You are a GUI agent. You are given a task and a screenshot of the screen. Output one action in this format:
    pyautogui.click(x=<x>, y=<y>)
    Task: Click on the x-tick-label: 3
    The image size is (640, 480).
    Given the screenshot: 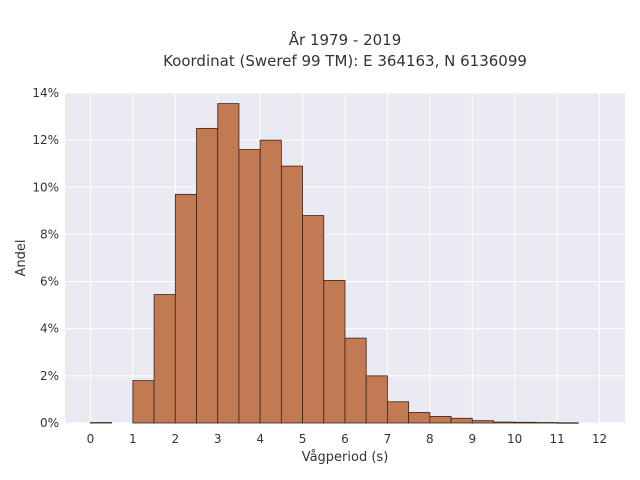 What is the action you would take?
    pyautogui.click(x=218, y=439)
    